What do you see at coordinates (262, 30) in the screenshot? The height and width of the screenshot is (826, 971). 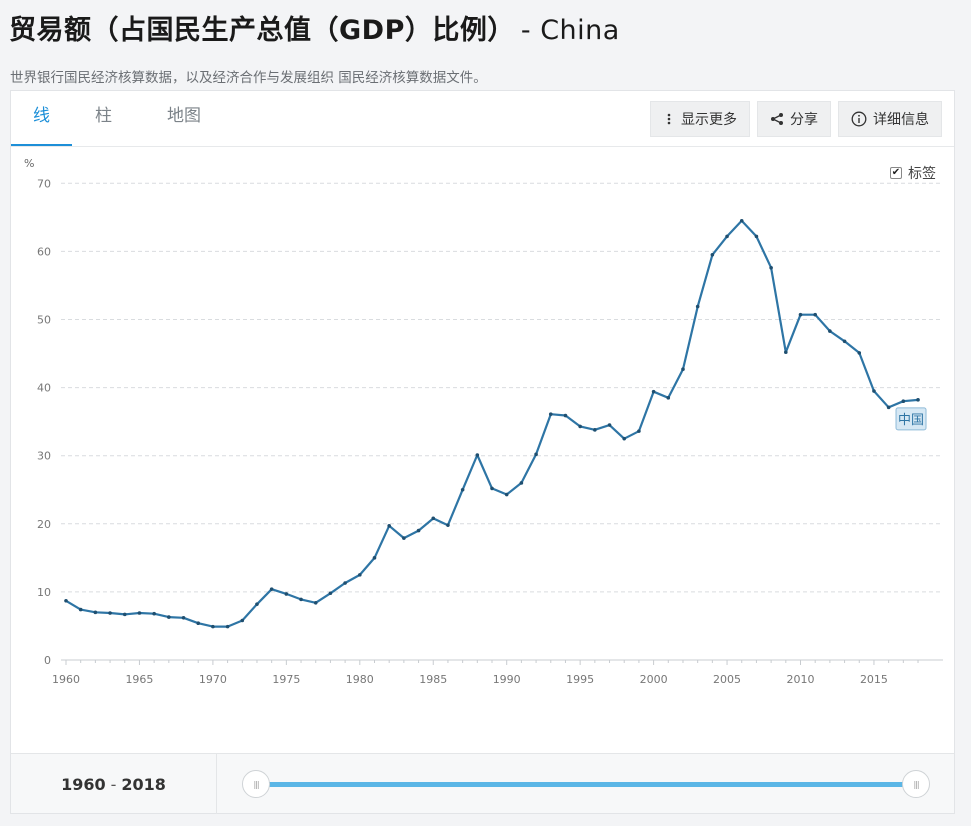 I see `indicator-title: 贸易额（占国民生产总值（GDP）比例）` at bounding box center [262, 30].